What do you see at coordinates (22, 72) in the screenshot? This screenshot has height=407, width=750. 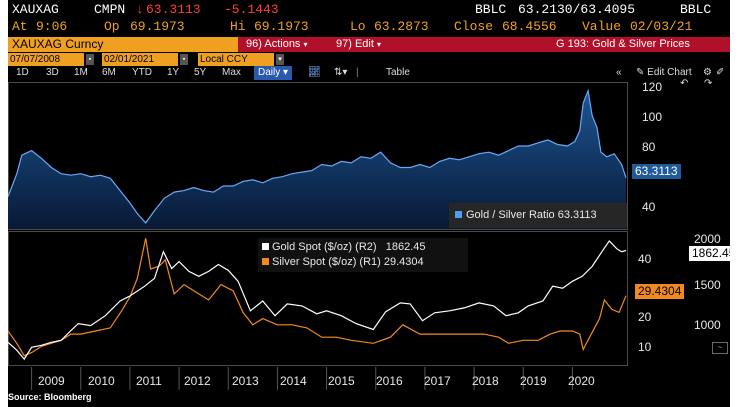 I see `range-1d: 1D` at bounding box center [22, 72].